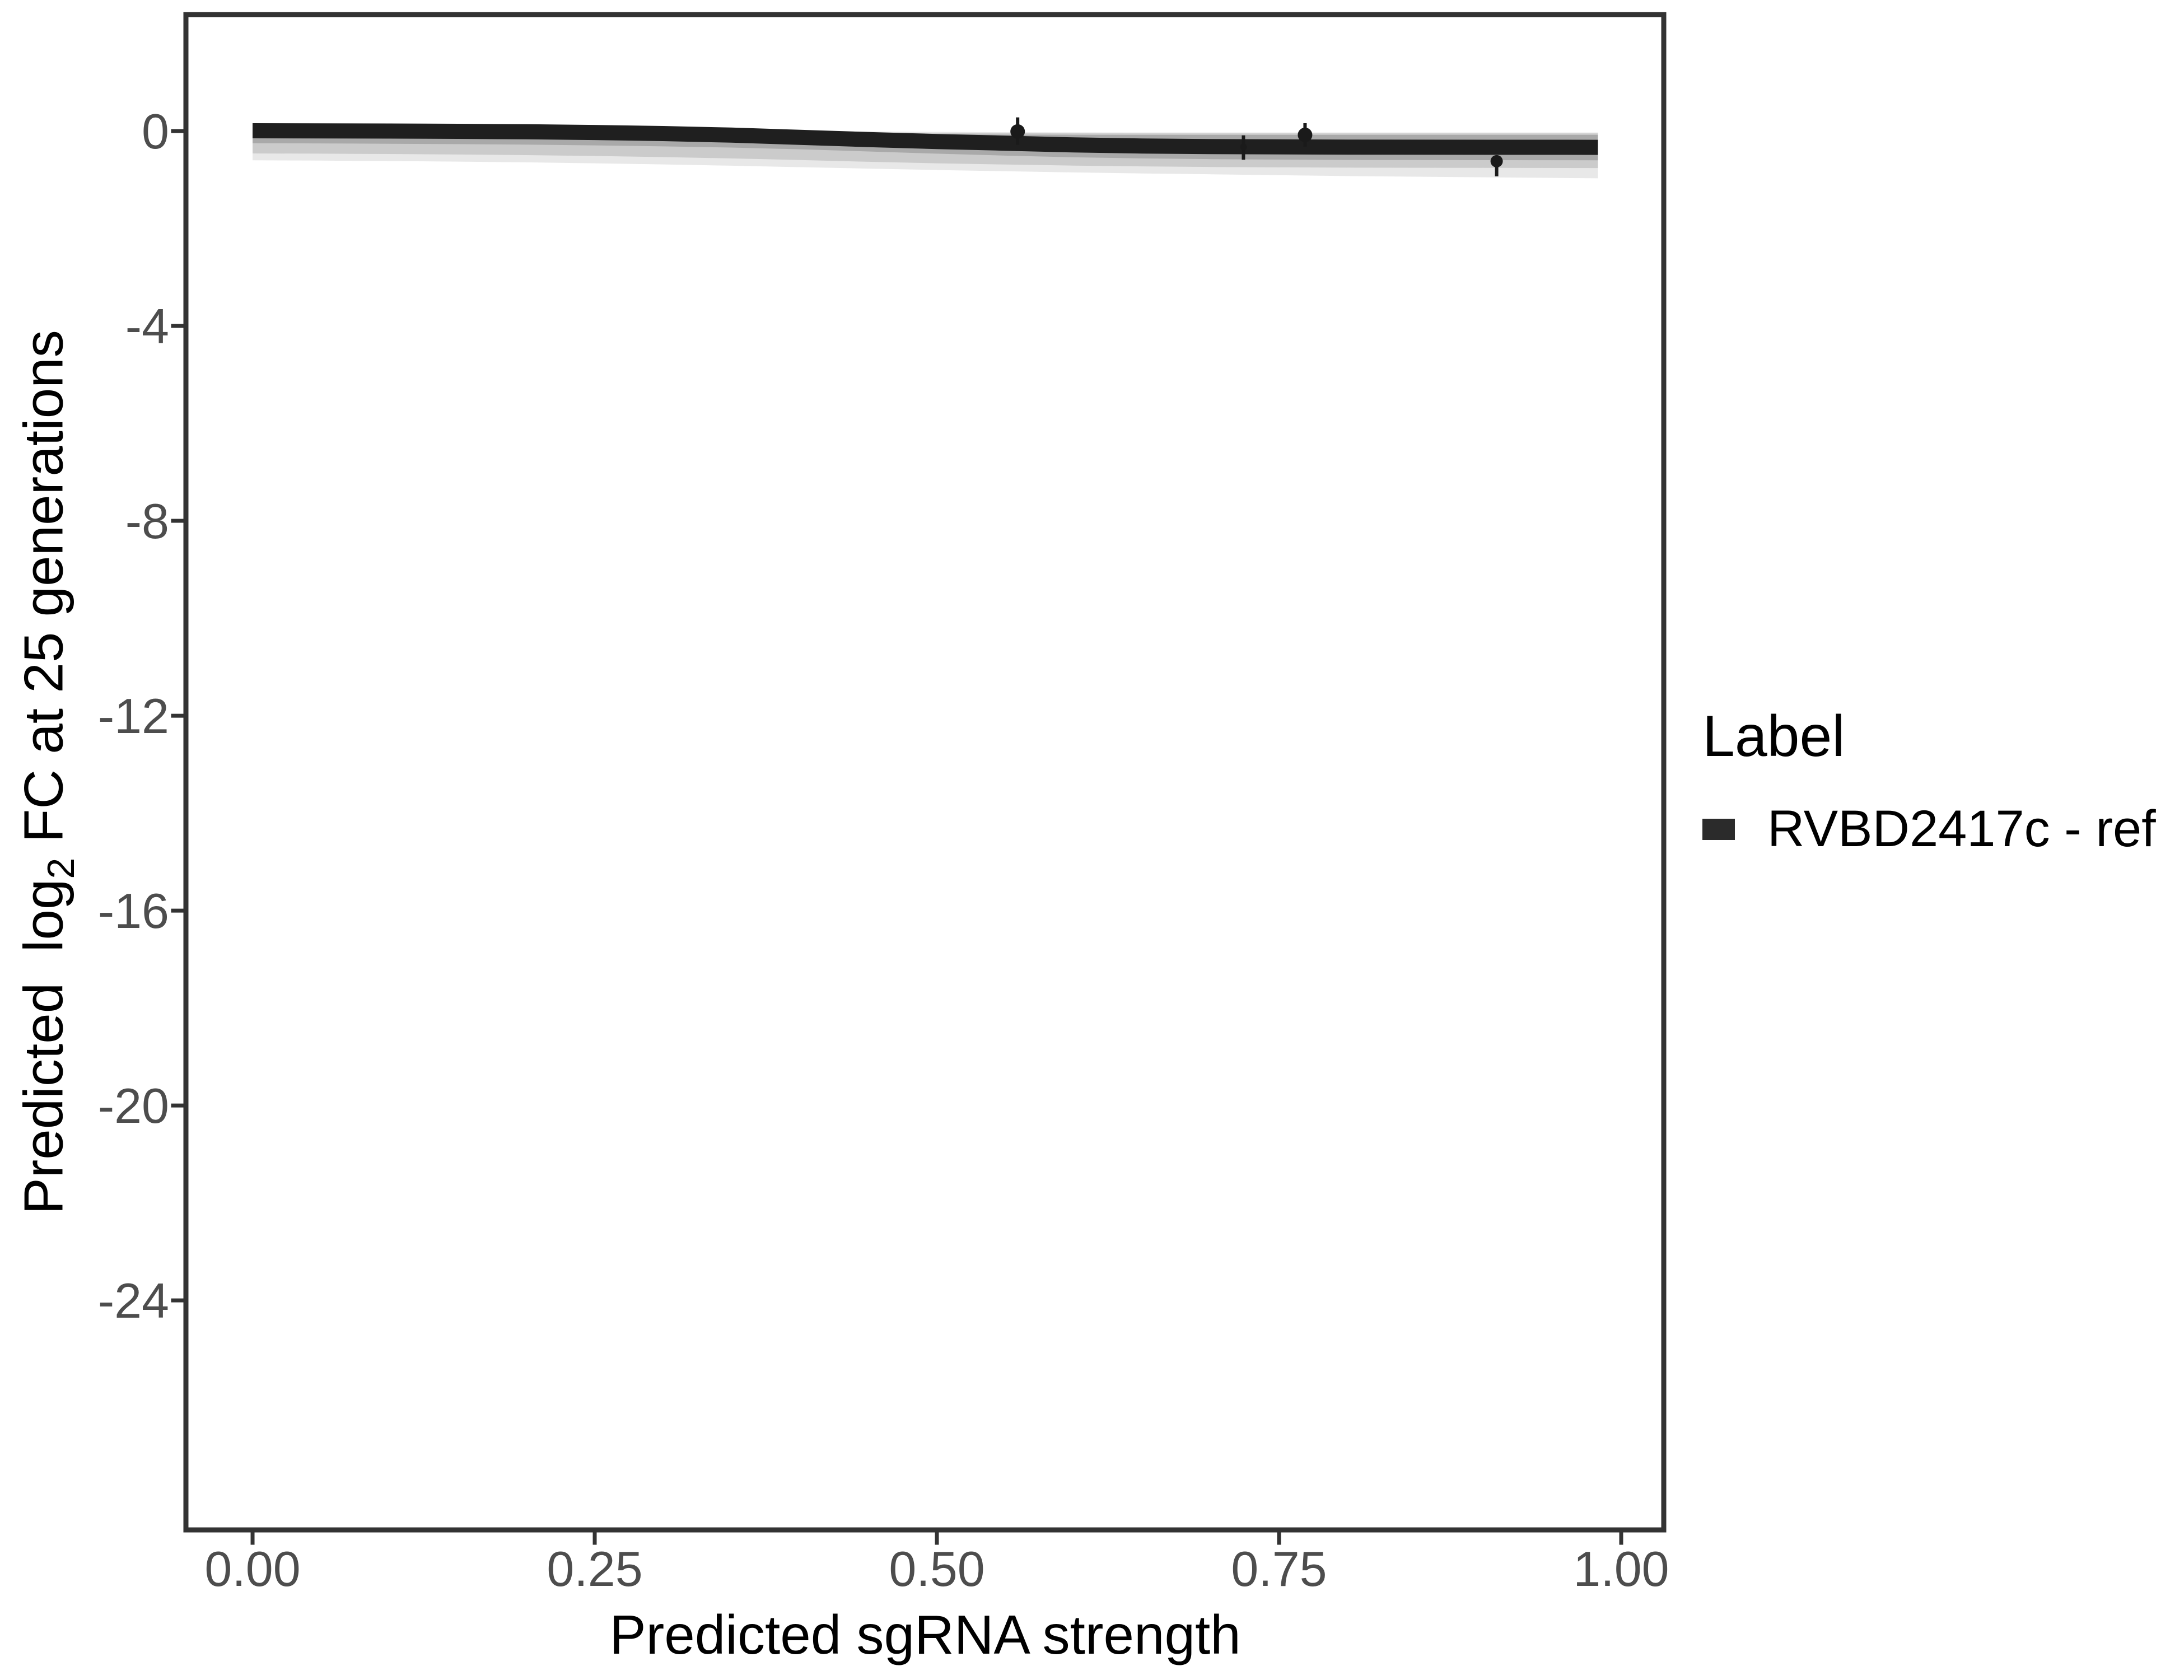 This screenshot has width=2184, height=1680. Describe the element at coordinates (156, 132) in the screenshot. I see `y-tick-label: 0` at that location.